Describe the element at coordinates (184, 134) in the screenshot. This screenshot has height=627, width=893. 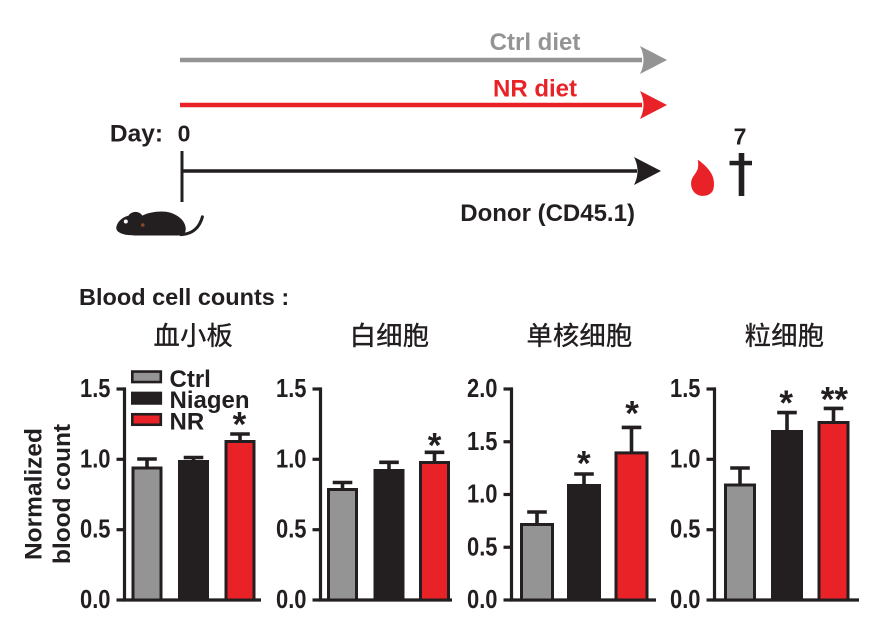
I see `svg-text: 0` at that location.